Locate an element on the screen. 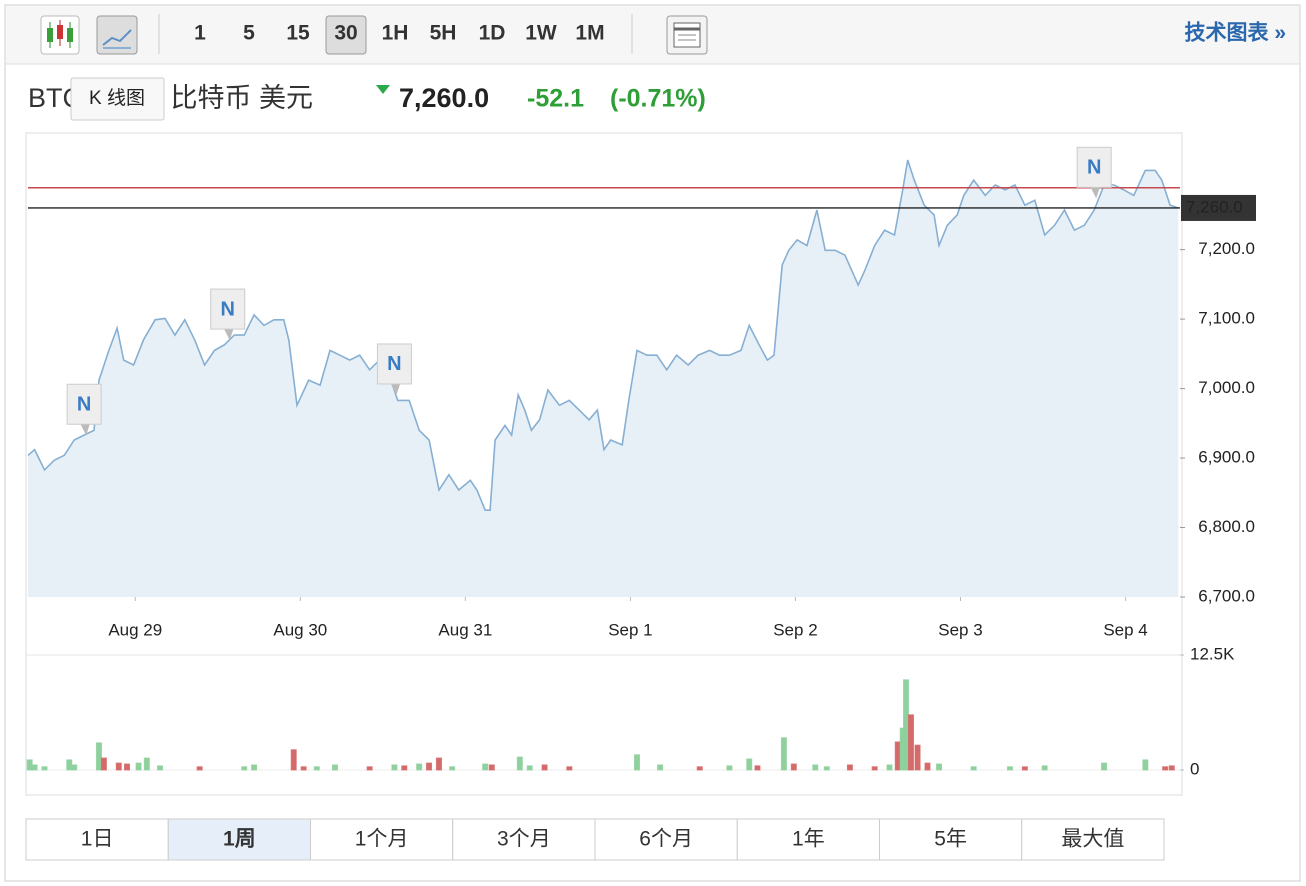 Image resolution: width=1306 pixels, height=886 pixels. range-label: 5年 is located at coordinates (950, 839).